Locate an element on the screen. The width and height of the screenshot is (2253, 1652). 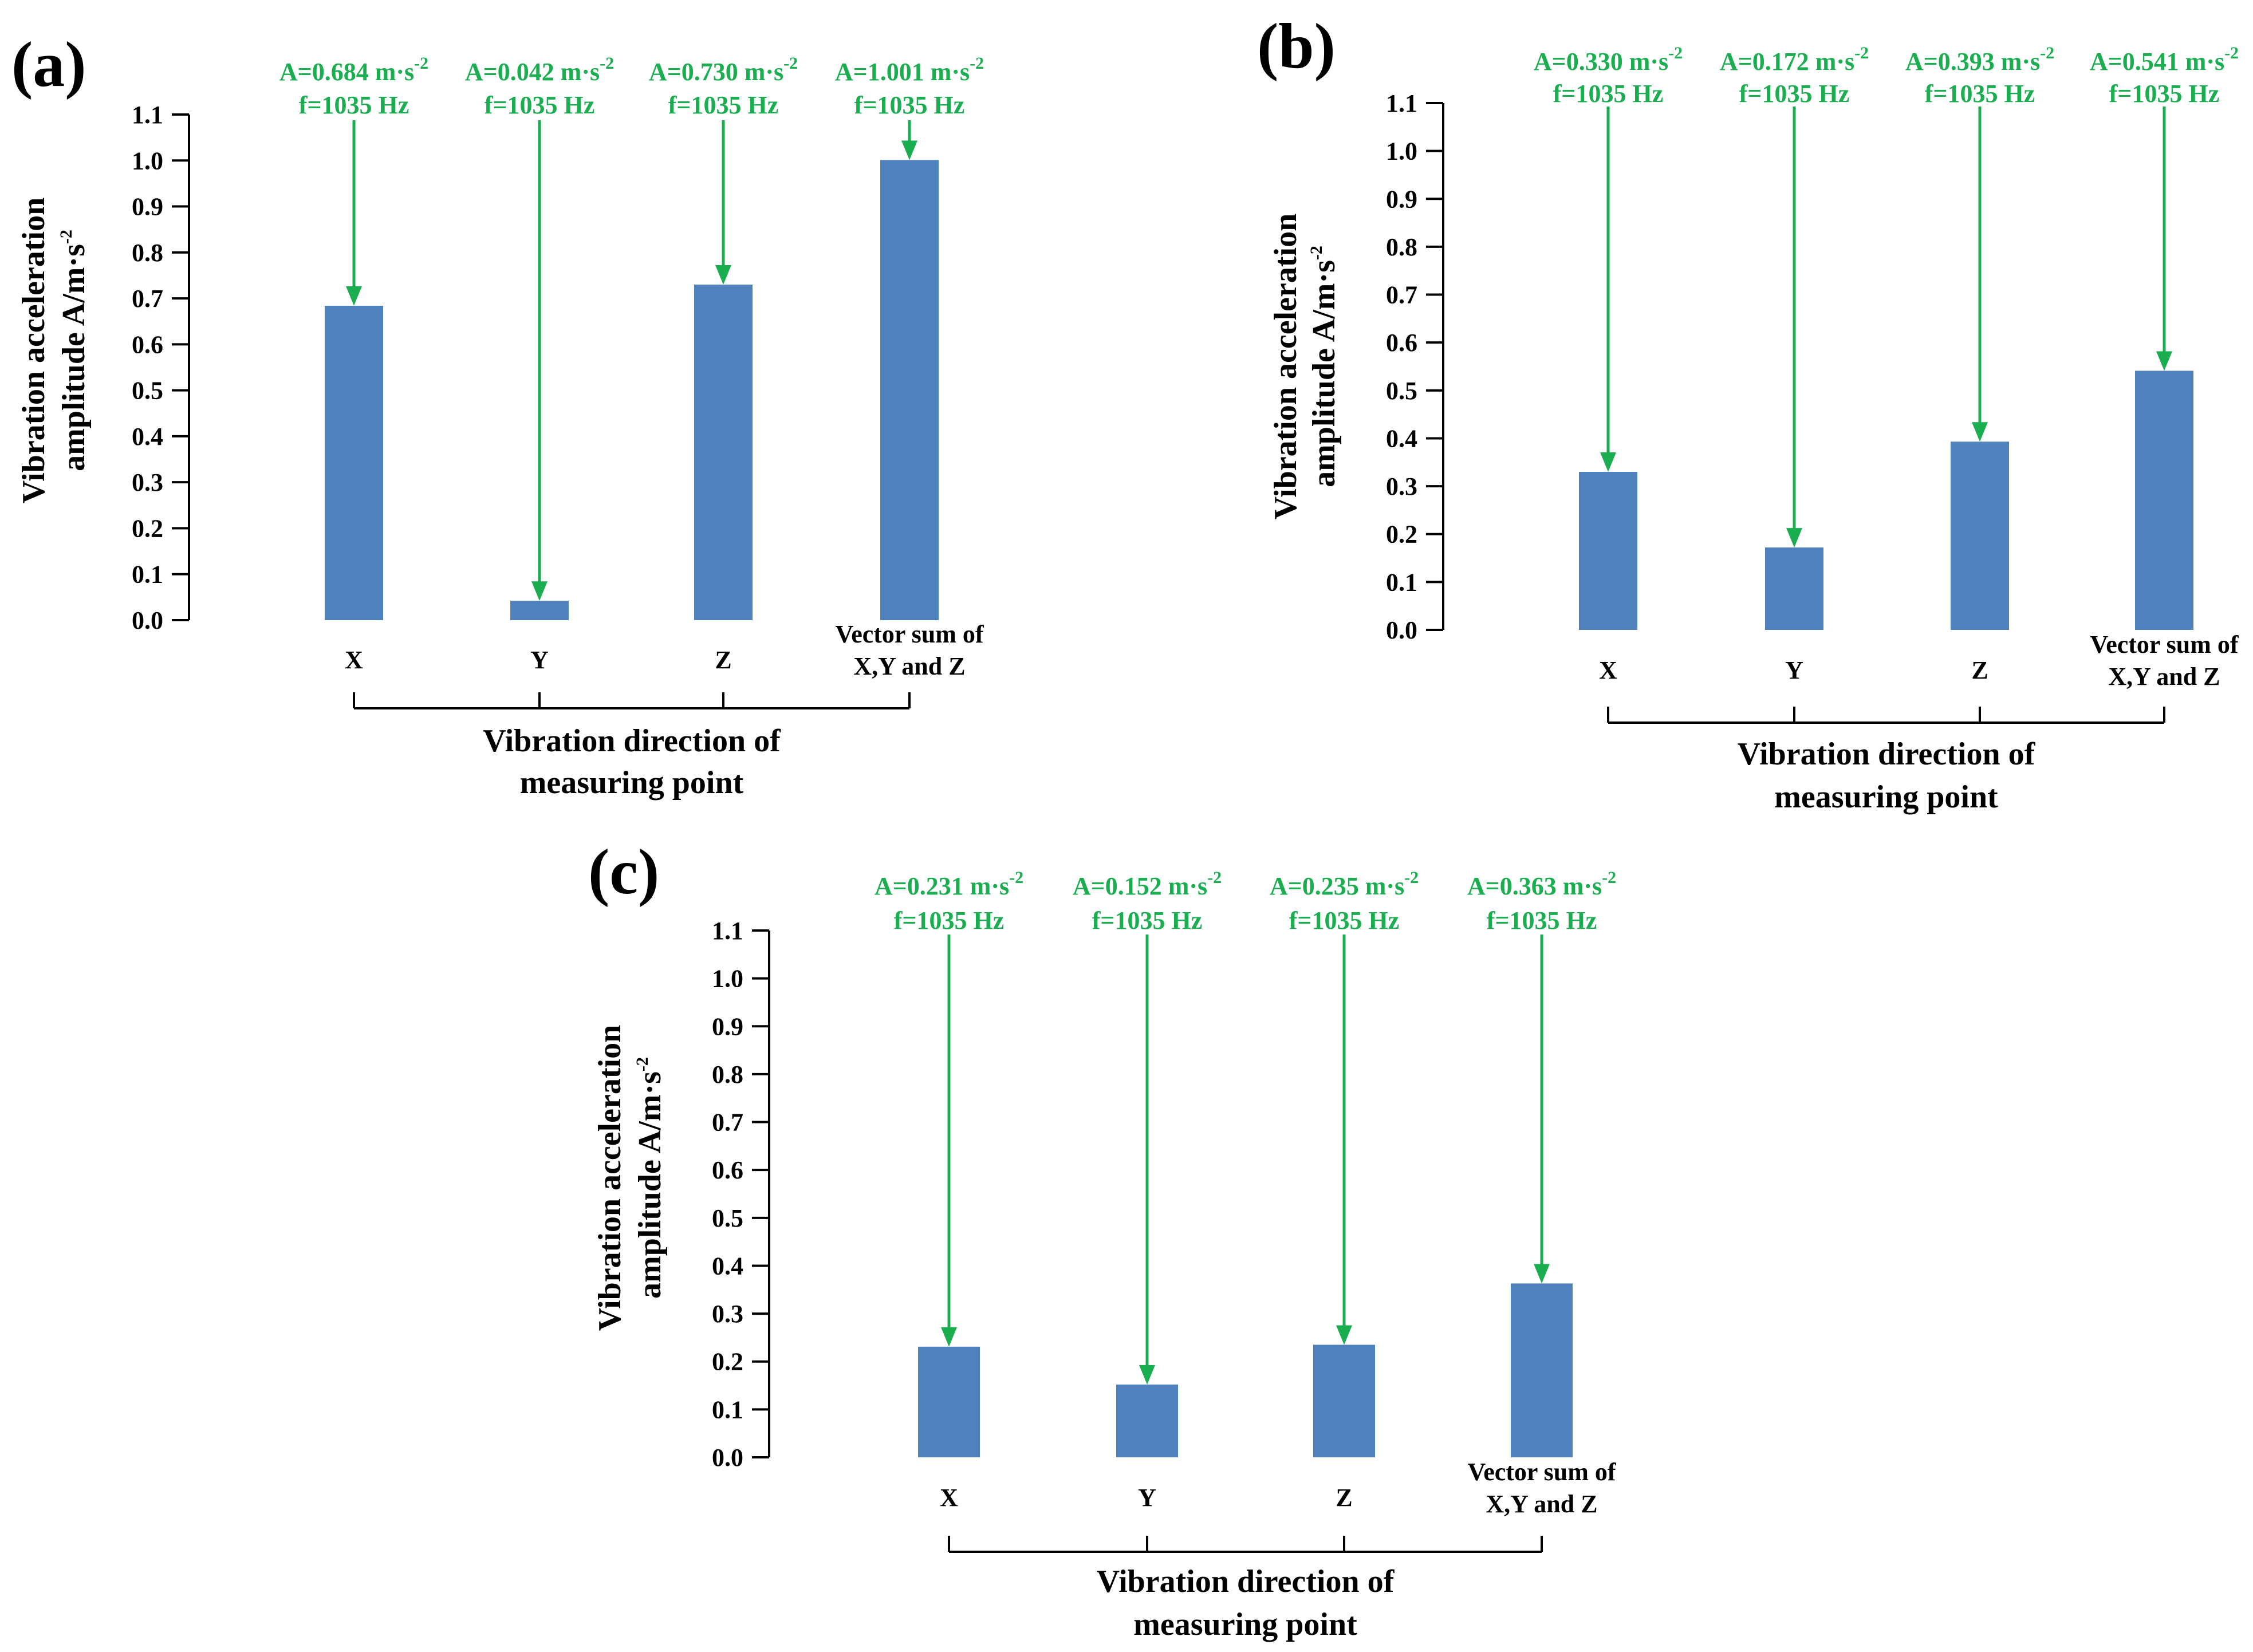
annotation-amplitude: A=0.730 m·s-2 is located at coordinates (723, 70).